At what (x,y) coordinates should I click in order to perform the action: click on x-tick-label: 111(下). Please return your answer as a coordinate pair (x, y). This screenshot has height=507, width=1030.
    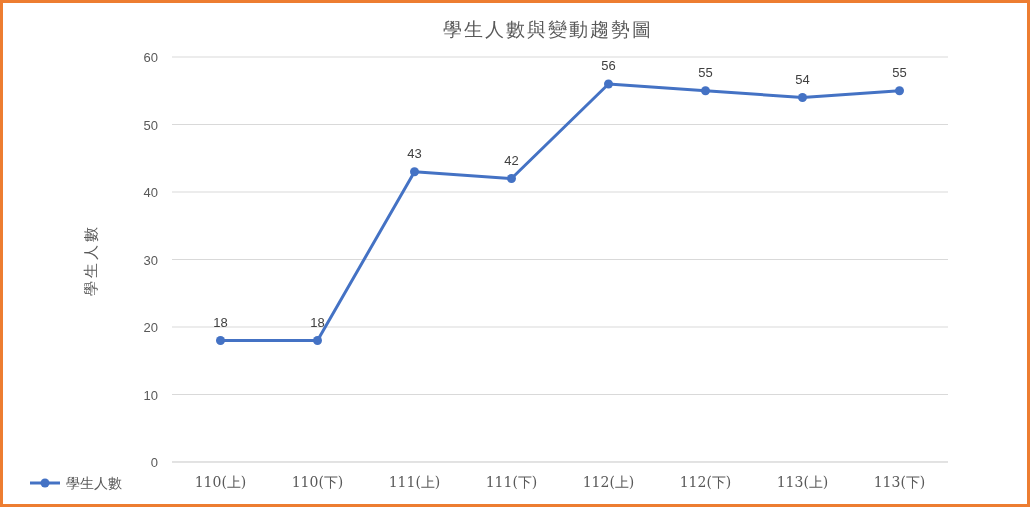
    Looking at the image, I should click on (511, 482).